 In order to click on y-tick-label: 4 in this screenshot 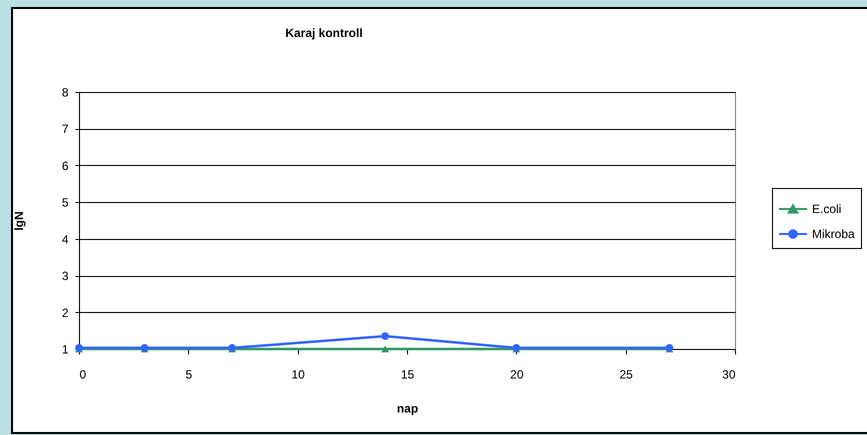, I will do `click(65, 239)`.